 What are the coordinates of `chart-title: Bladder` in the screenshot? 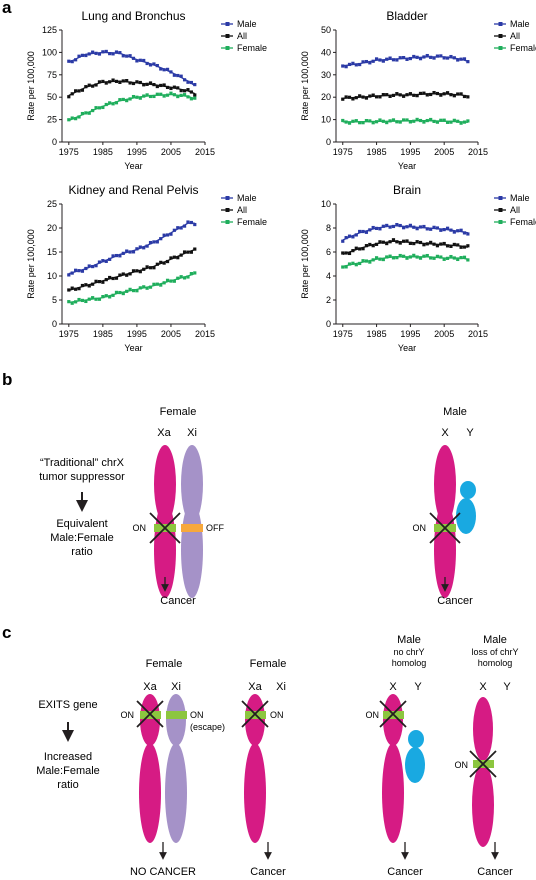 It's located at (406, 16).